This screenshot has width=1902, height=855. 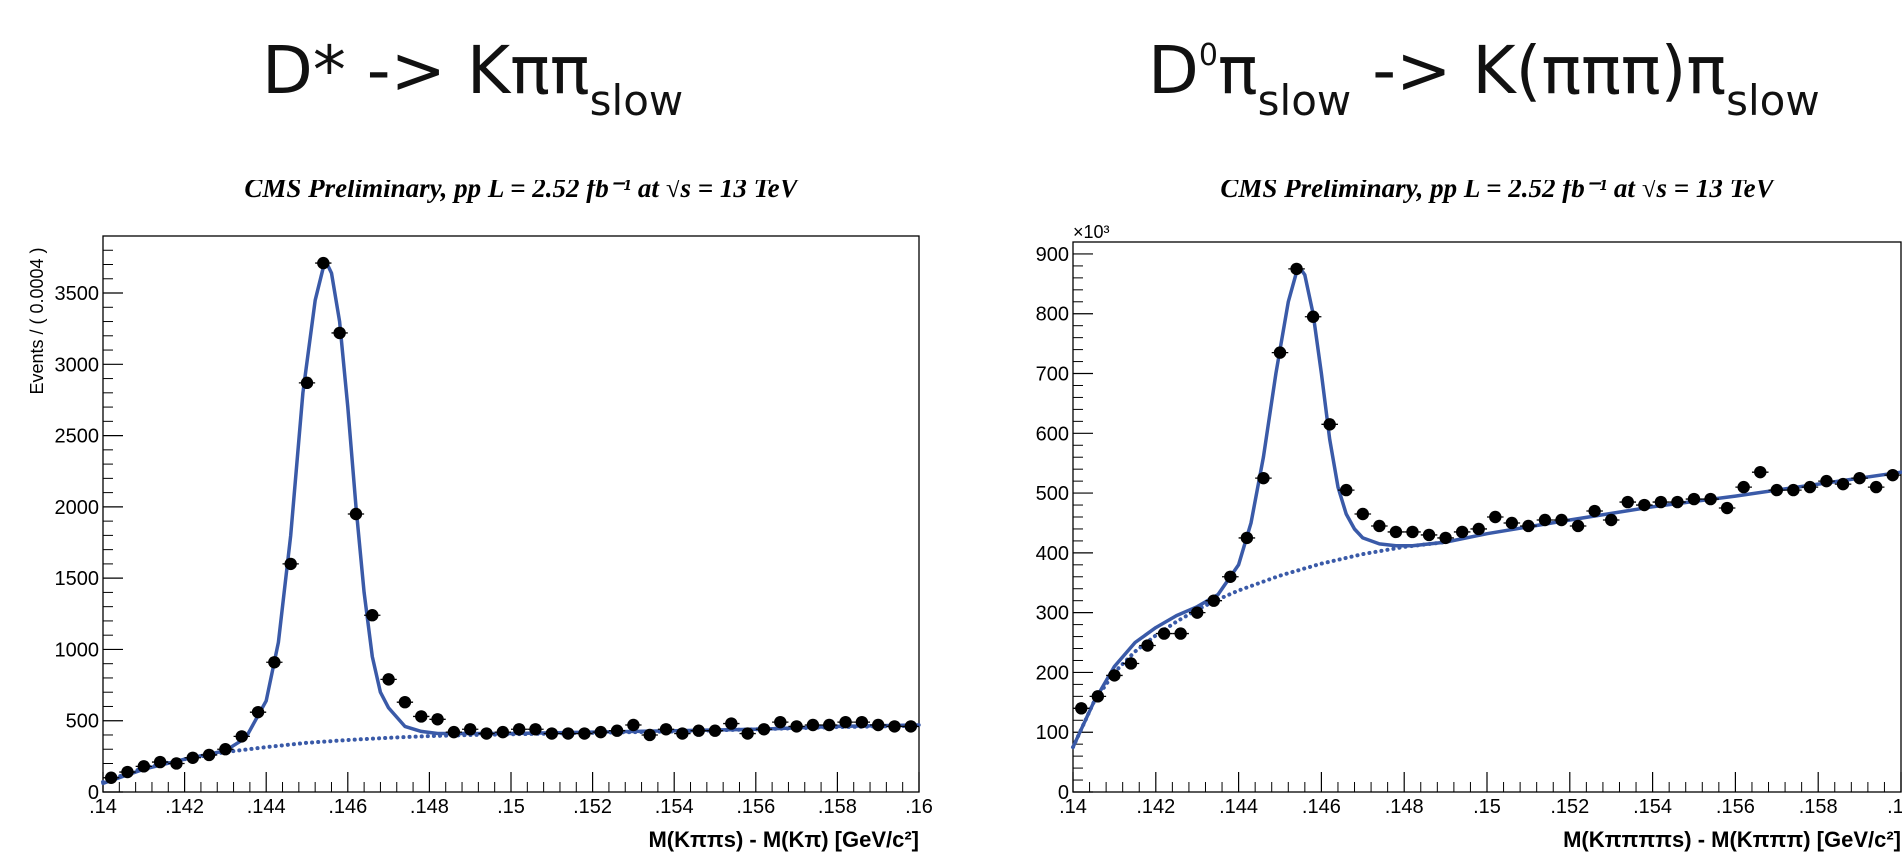 I want to click on x-tick-label: .144, so click(x=266, y=807).